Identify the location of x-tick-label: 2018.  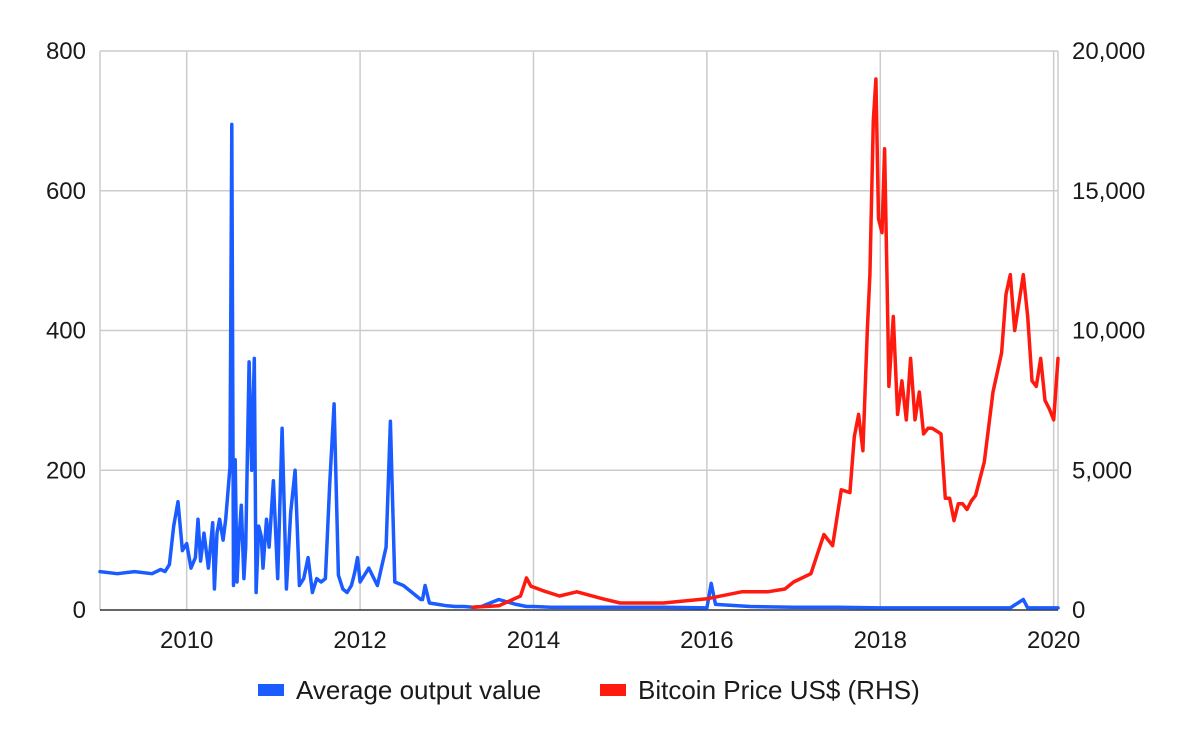
(880, 640).